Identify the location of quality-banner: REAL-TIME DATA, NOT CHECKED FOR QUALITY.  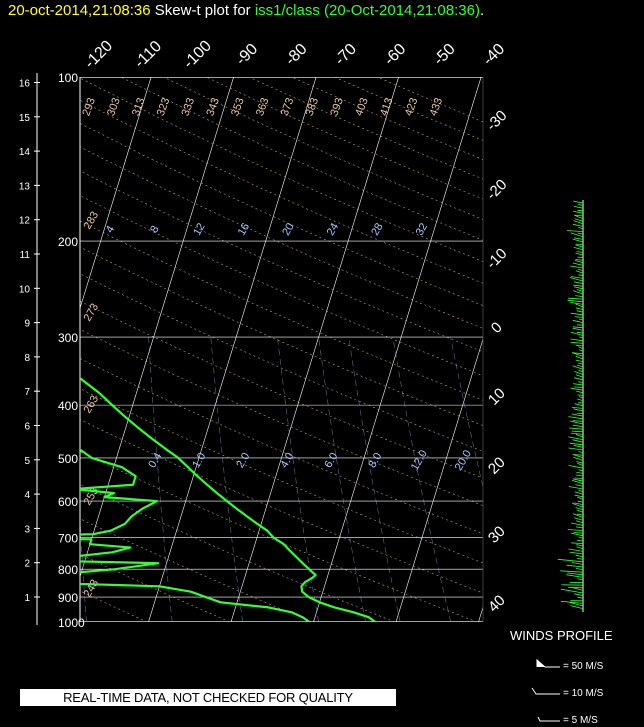
(208, 697).